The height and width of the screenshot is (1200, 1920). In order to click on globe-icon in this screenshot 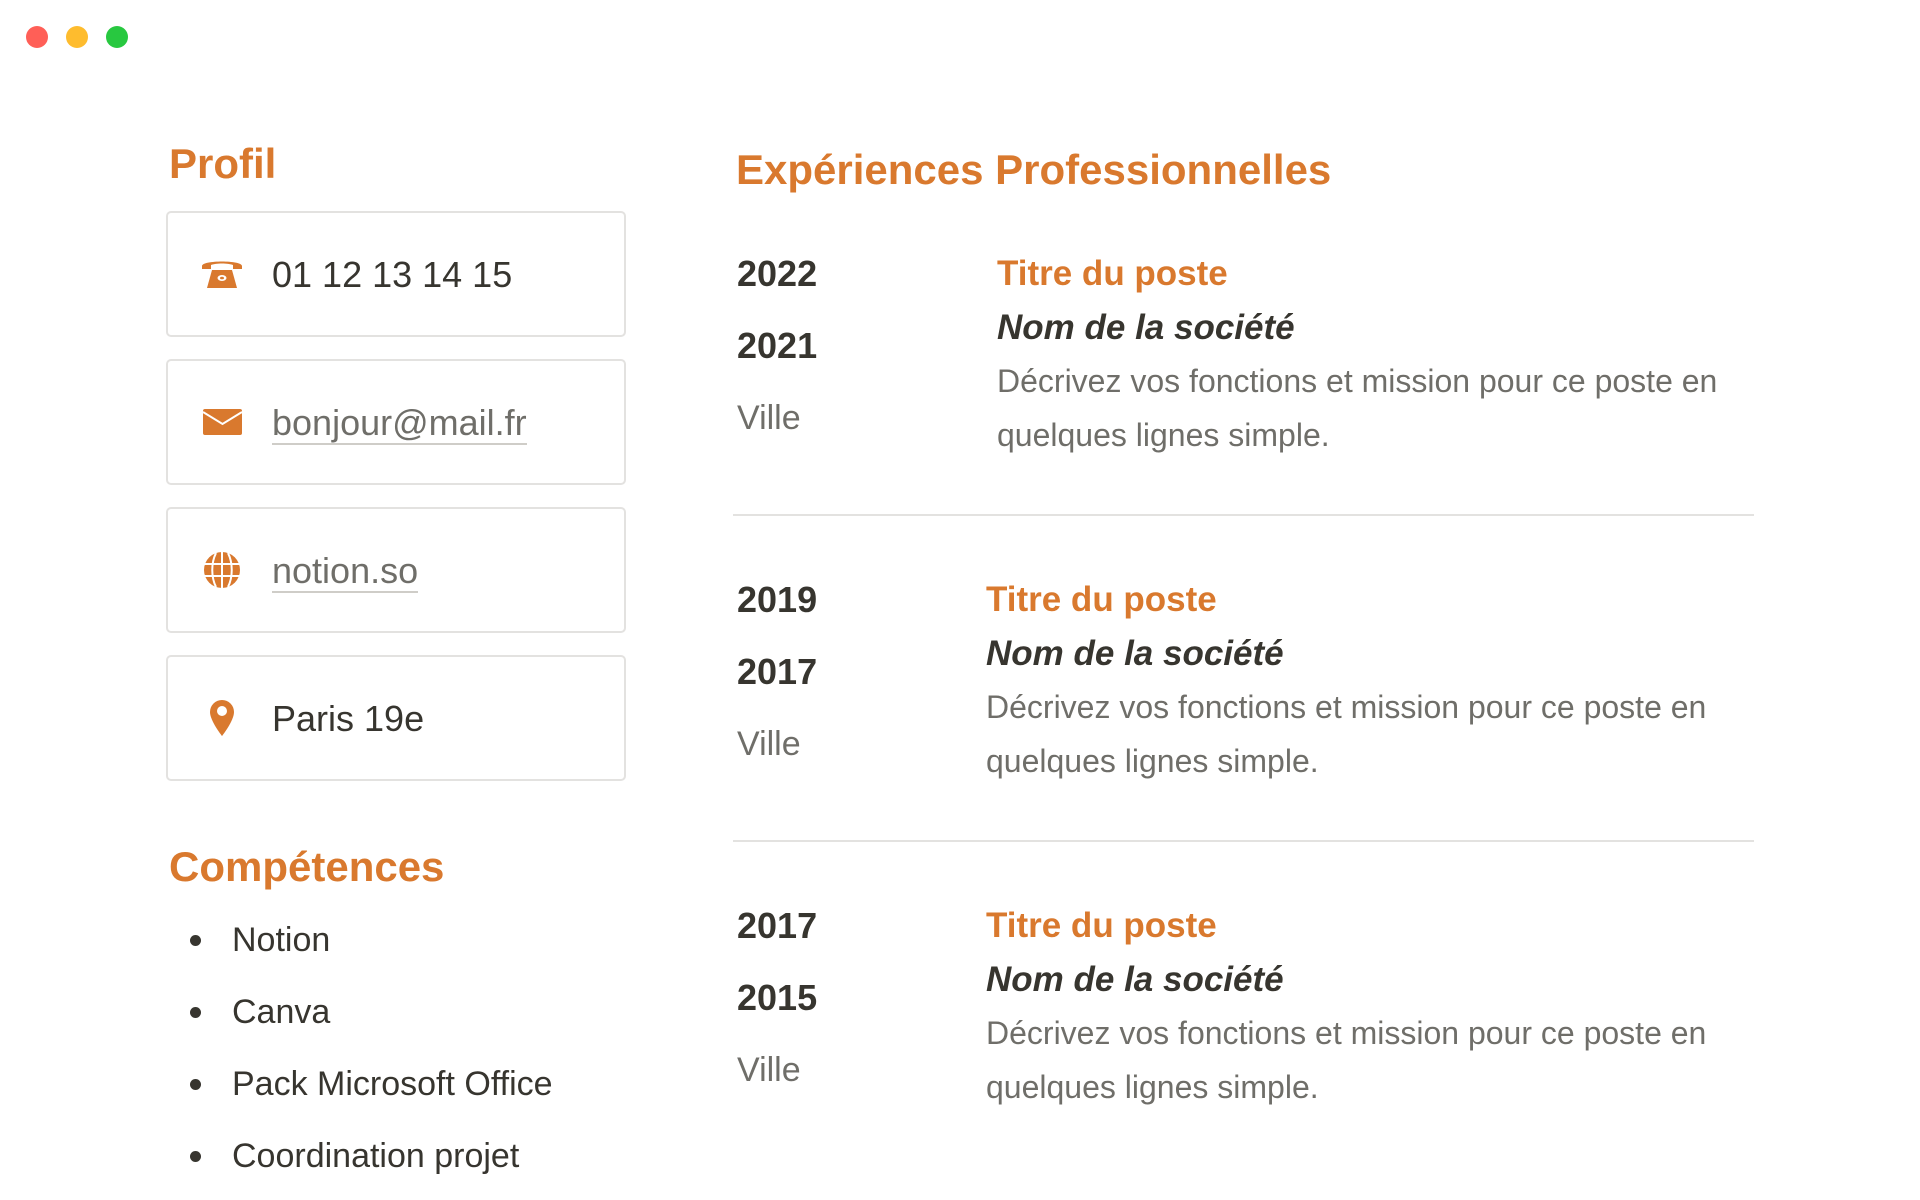, I will do `click(222, 570)`.